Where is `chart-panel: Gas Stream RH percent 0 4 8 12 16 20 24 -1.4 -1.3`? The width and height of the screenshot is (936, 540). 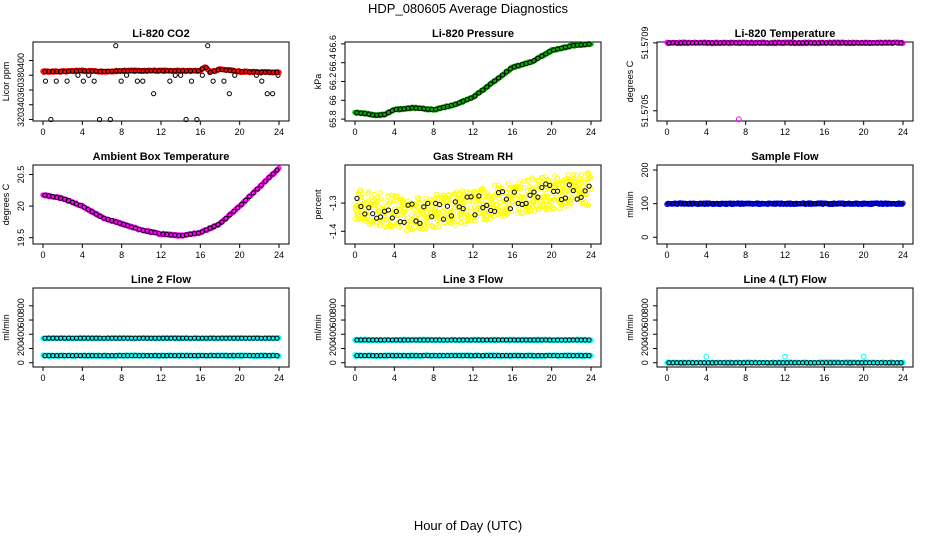
chart-panel: Gas Stream RH percent 0 4 8 12 16 20 24 -1.4 -1.3 is located at coordinates (457, 205).